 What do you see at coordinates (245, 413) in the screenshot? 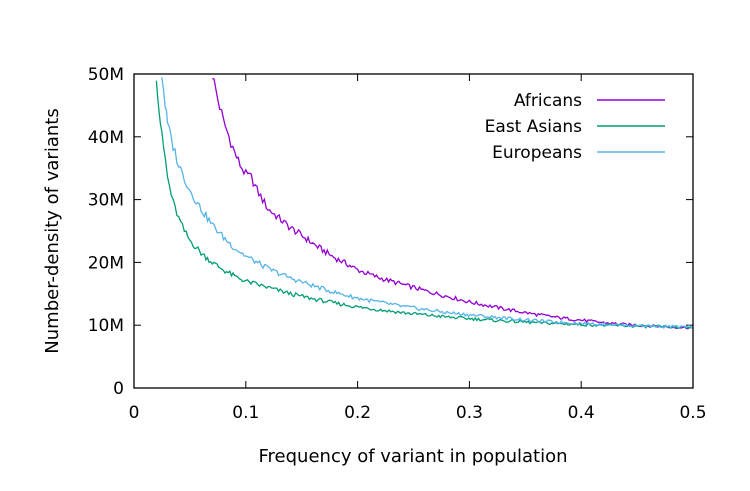
I see `x-tick-label: 0.1` at bounding box center [245, 413].